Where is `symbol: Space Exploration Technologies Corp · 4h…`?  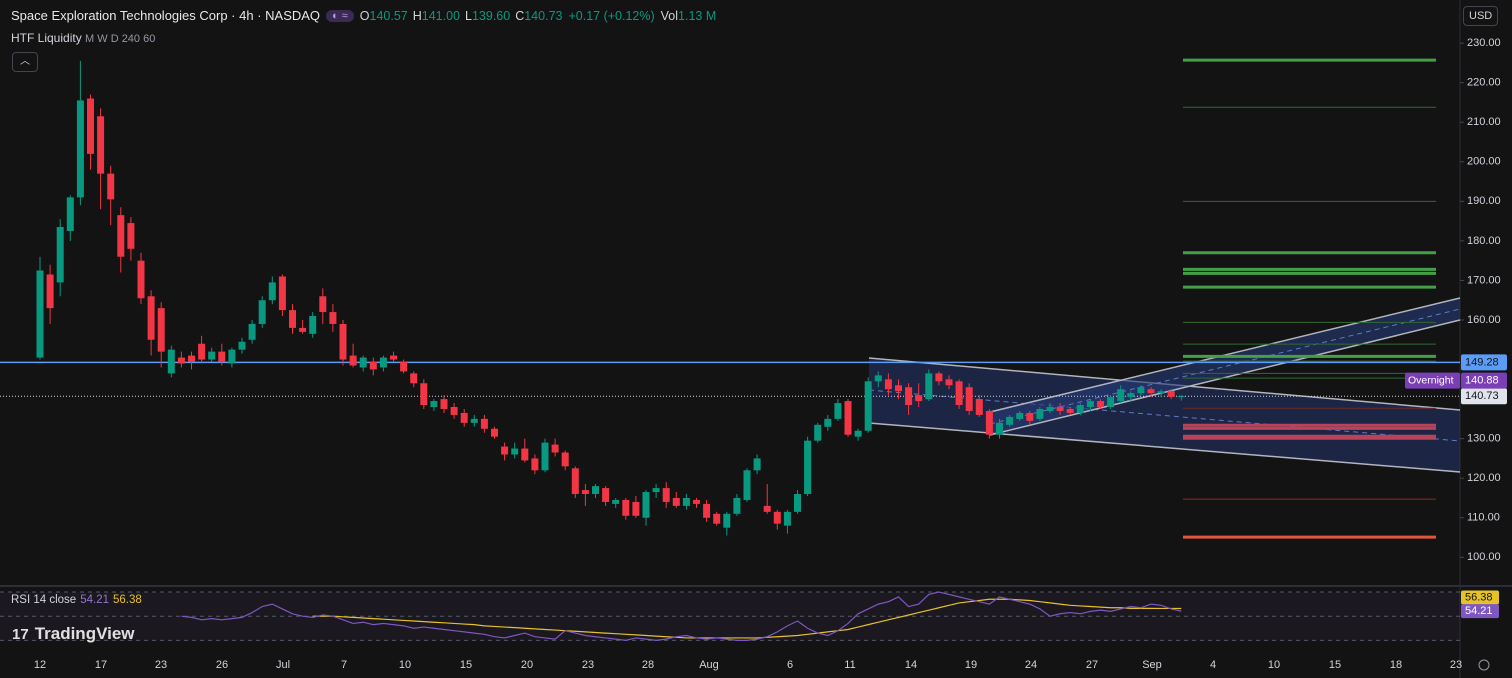
symbol: Space Exploration Technologies Corp · 4h… is located at coordinates (166, 15).